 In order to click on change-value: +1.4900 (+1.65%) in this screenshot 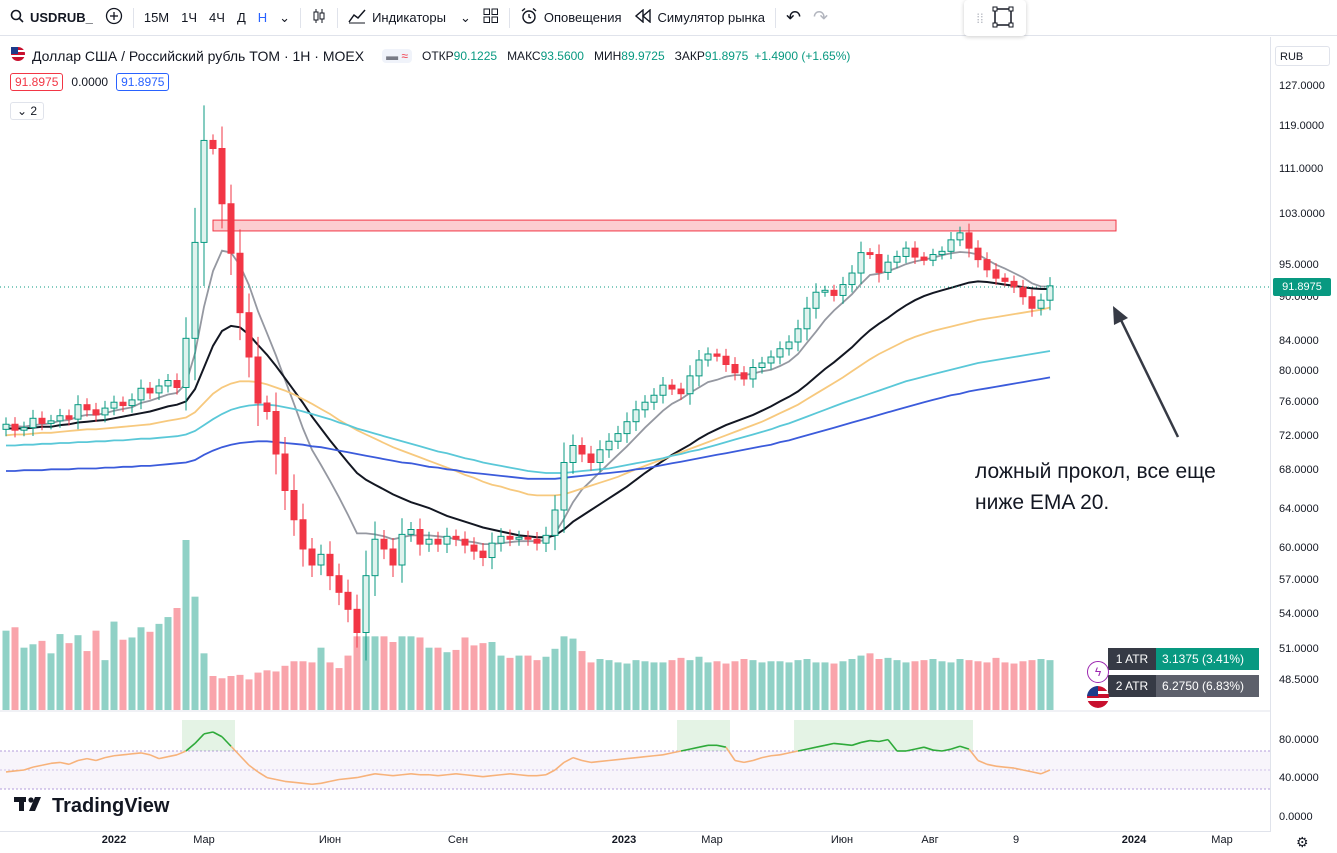, I will do `click(802, 55)`.